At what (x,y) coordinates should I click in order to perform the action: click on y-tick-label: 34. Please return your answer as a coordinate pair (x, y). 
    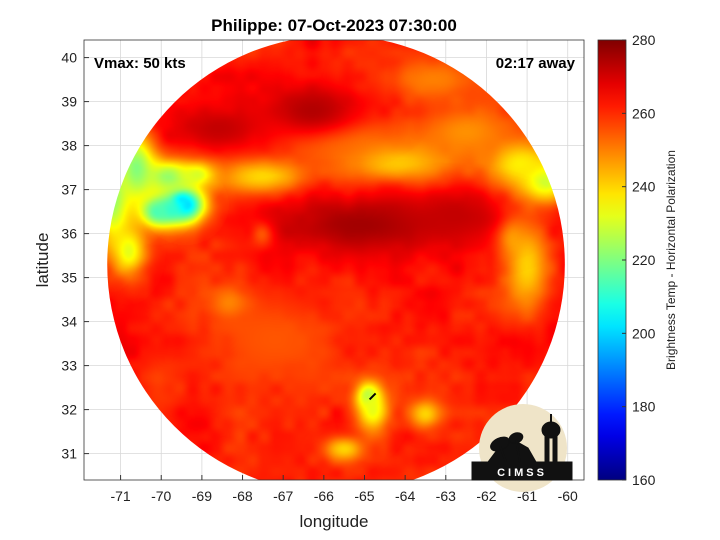
    Looking at the image, I should click on (69, 322).